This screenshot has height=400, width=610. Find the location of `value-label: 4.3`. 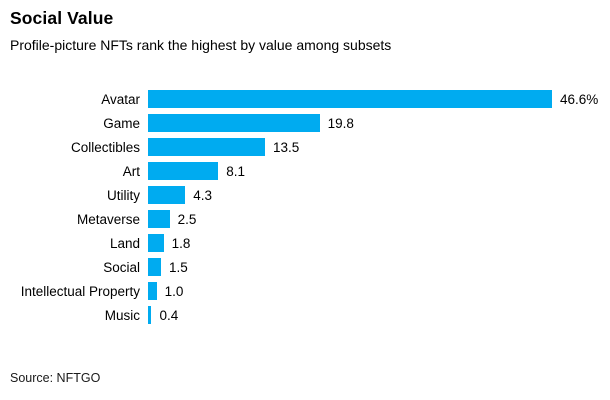

value-label: 4.3 is located at coordinates (203, 195).